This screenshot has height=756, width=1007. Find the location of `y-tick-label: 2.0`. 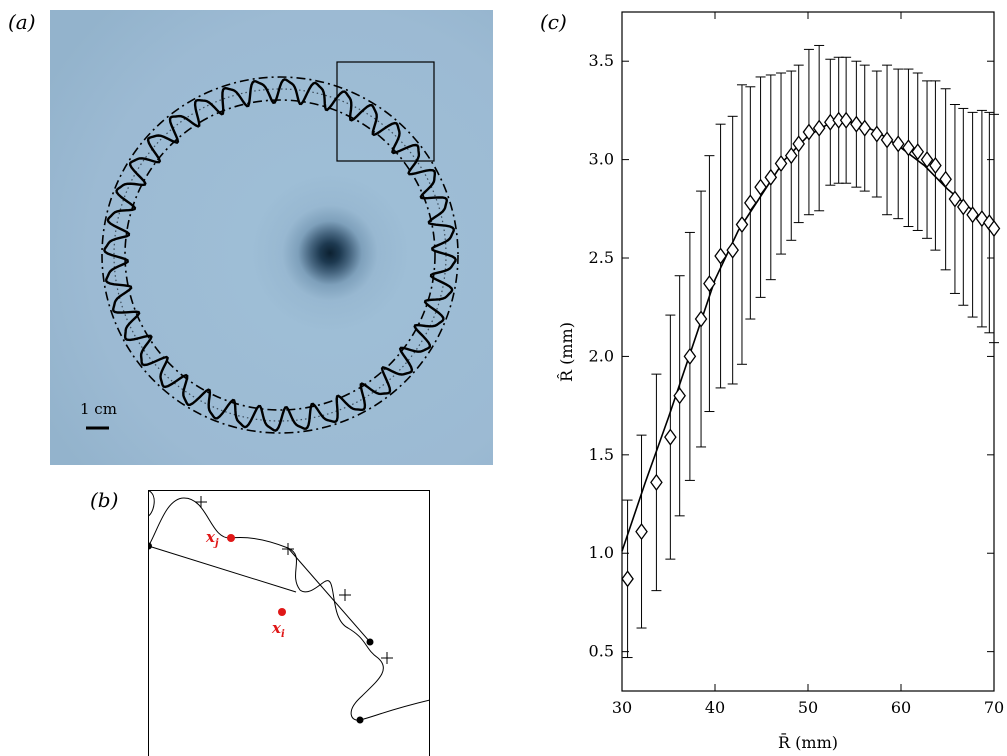

y-tick-label: 2.0 is located at coordinates (601, 355).